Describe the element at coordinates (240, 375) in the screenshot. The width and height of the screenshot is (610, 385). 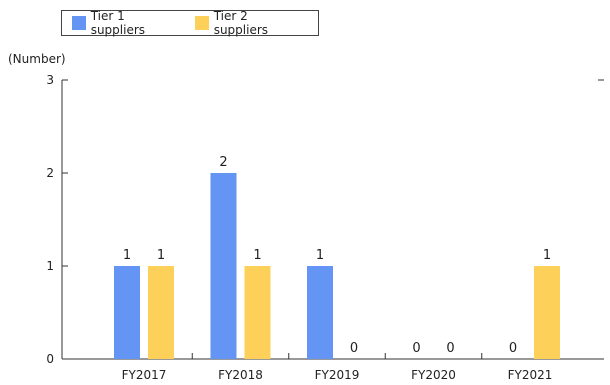
I see `x-tick-label-1: FY2018` at that location.